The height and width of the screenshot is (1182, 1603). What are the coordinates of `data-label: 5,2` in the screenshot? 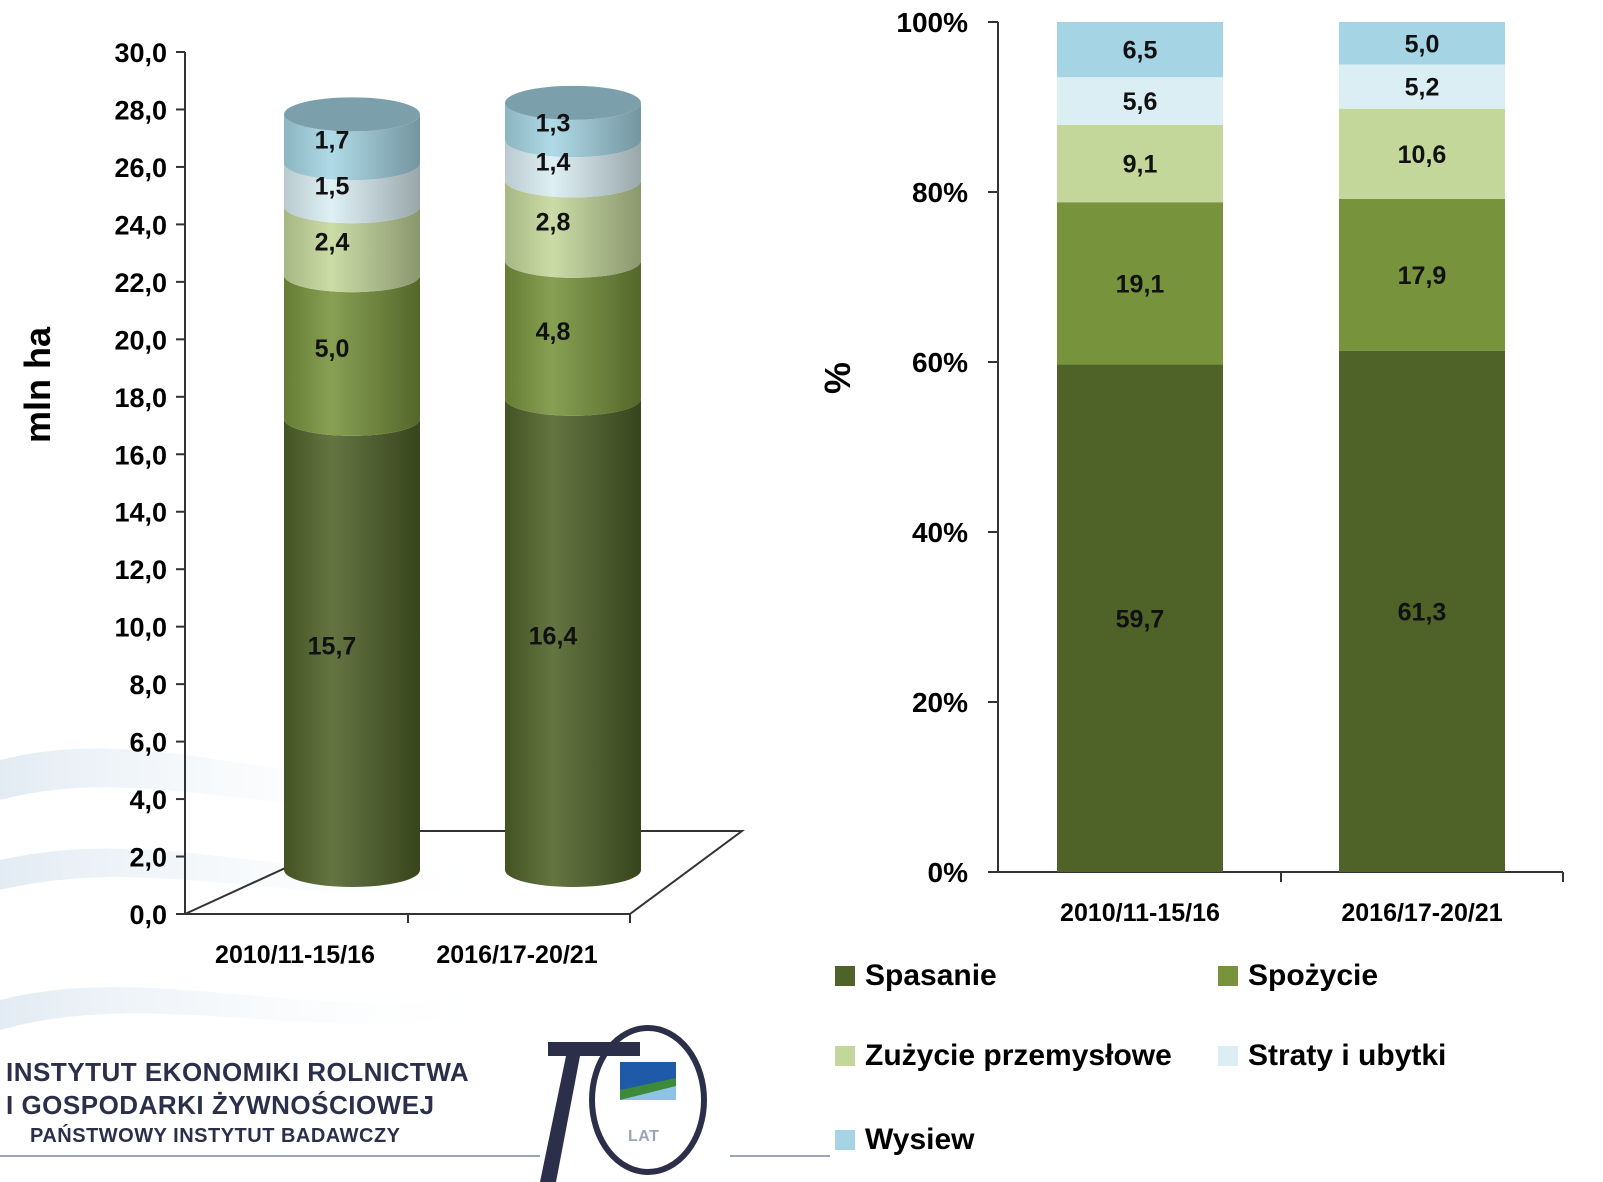 It's located at (1422, 88).